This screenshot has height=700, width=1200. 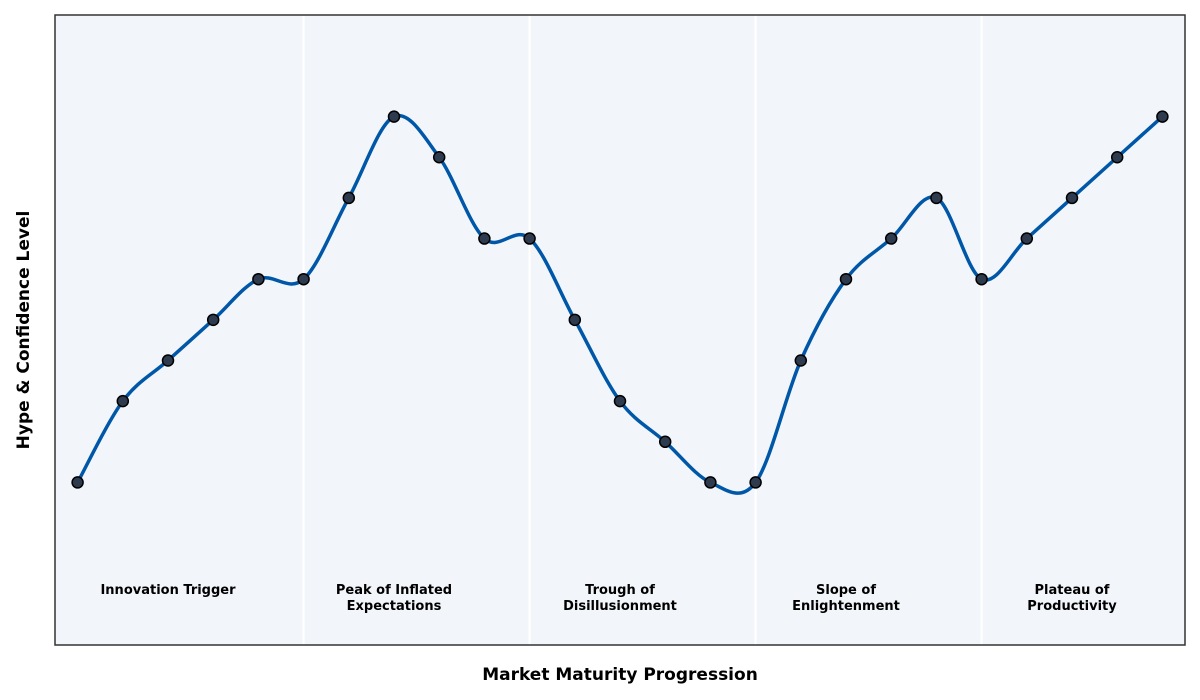 I want to click on phase-label-line: Productivity, so click(x=1072, y=606).